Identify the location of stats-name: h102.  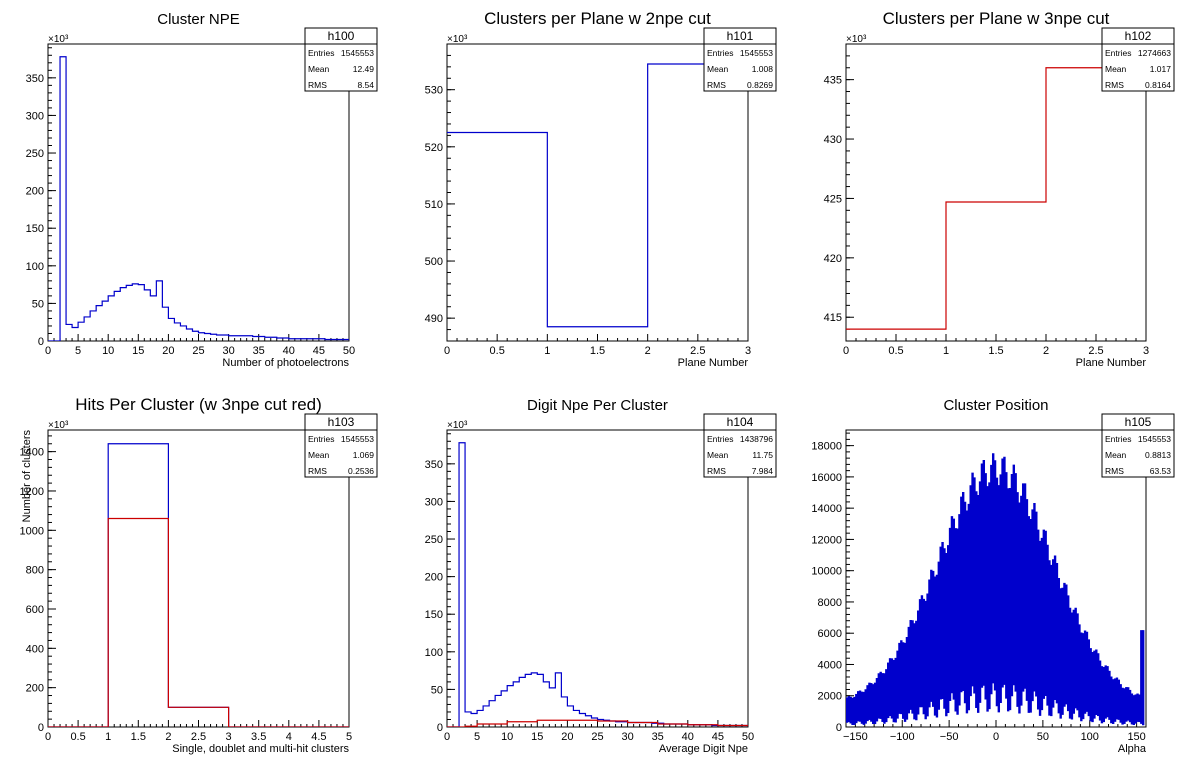
(1138, 36).